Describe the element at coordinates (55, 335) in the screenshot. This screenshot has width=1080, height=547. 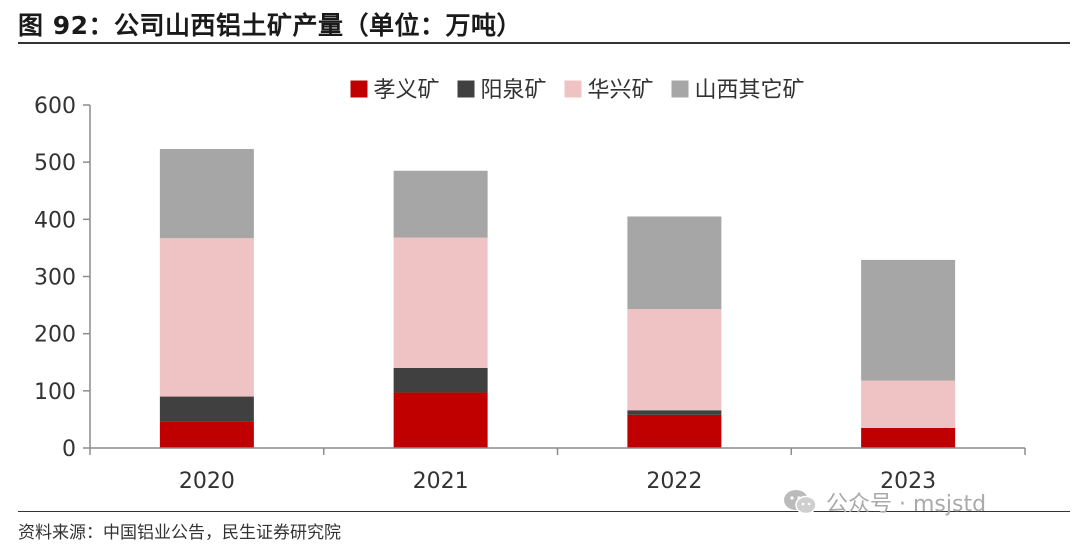
I see `y-tick-label: 200` at that location.